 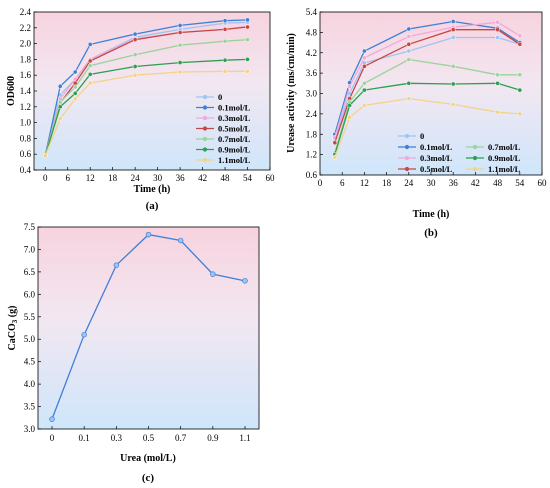 What do you see at coordinates (213, 438) in the screenshot?
I see `chart-c-x-tick-label: 0.9` at bounding box center [213, 438].